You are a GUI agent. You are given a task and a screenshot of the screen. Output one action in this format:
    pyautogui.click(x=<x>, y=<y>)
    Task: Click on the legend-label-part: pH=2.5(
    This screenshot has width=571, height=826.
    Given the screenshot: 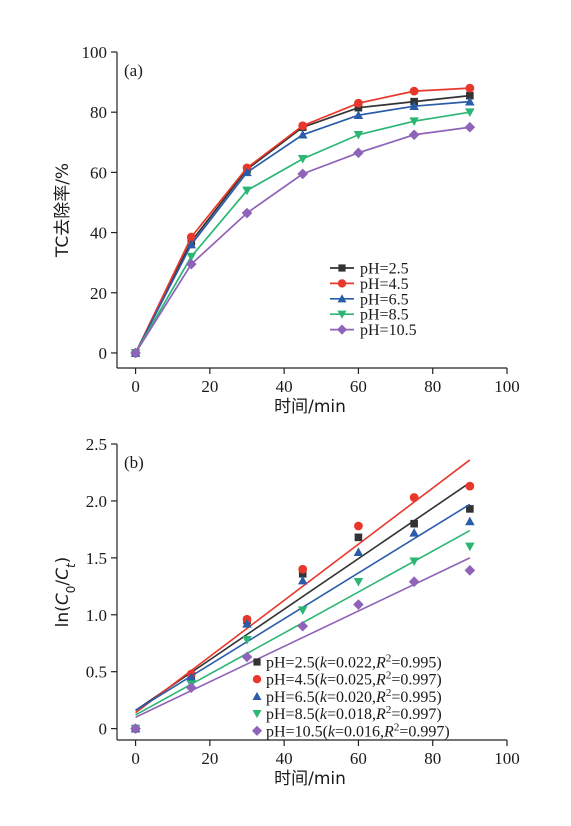 What is the action you would take?
    pyautogui.click(x=293, y=663)
    